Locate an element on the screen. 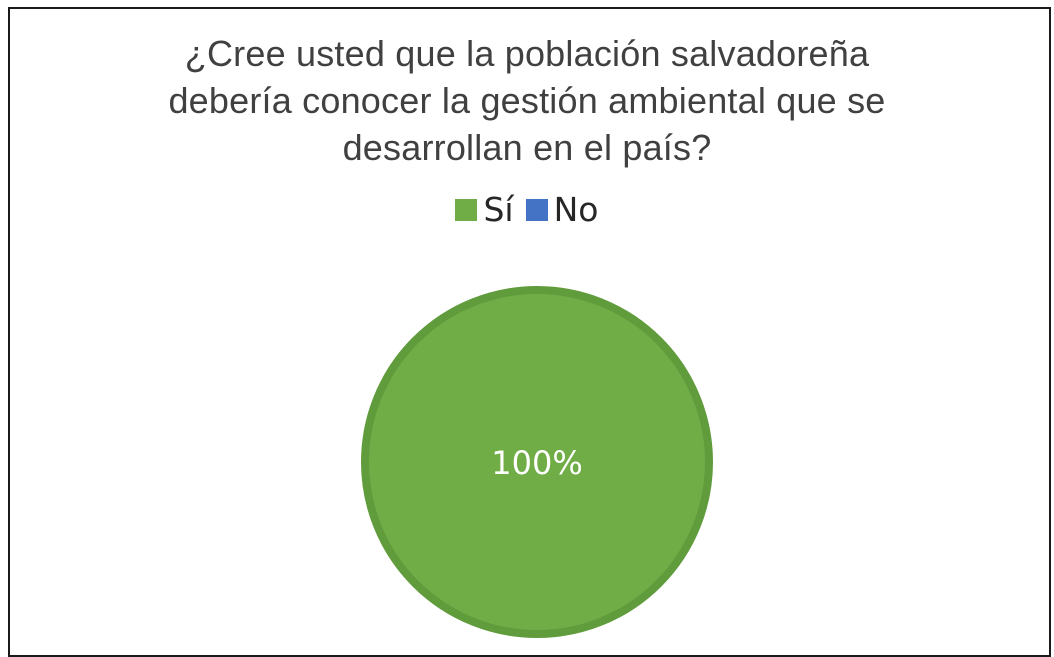 The image size is (1054, 657). legend-swatch-si is located at coordinates (466, 210).